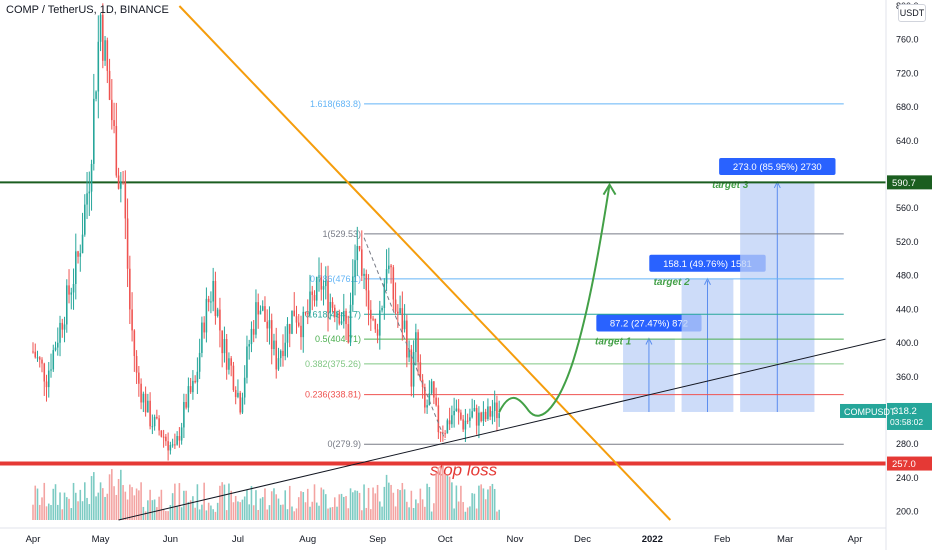 Image resolution: width=932 pixels, height=550 pixels. Describe the element at coordinates (338, 339) in the screenshot. I see `fib-label-3: 0.5(404.71)` at that location.